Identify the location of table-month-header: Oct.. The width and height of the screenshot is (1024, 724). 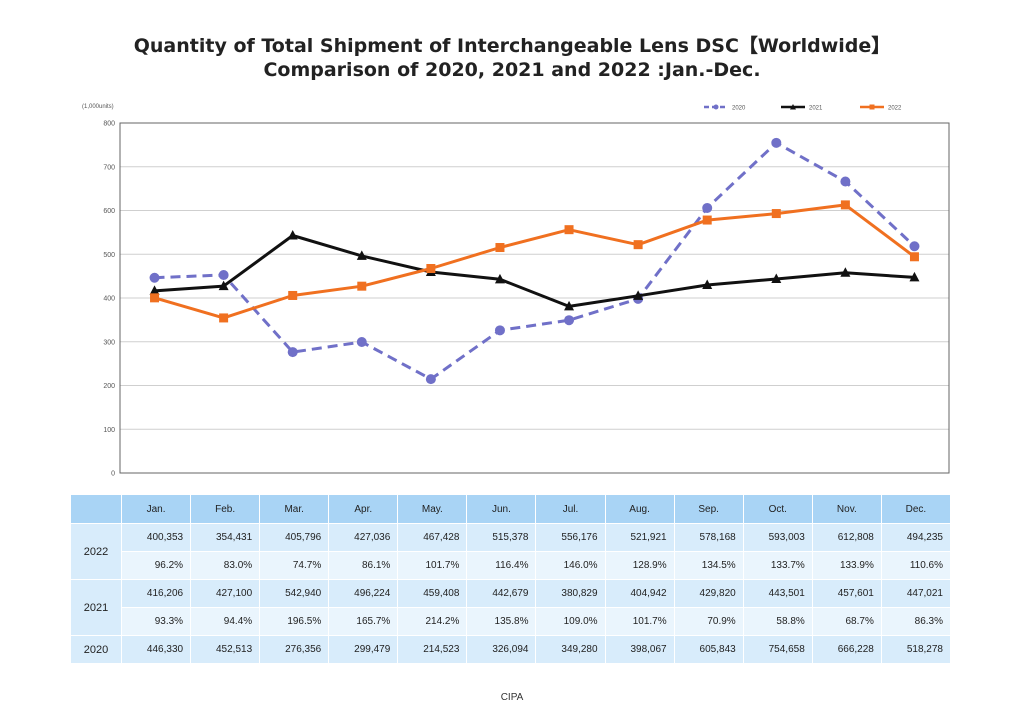
(777, 509).